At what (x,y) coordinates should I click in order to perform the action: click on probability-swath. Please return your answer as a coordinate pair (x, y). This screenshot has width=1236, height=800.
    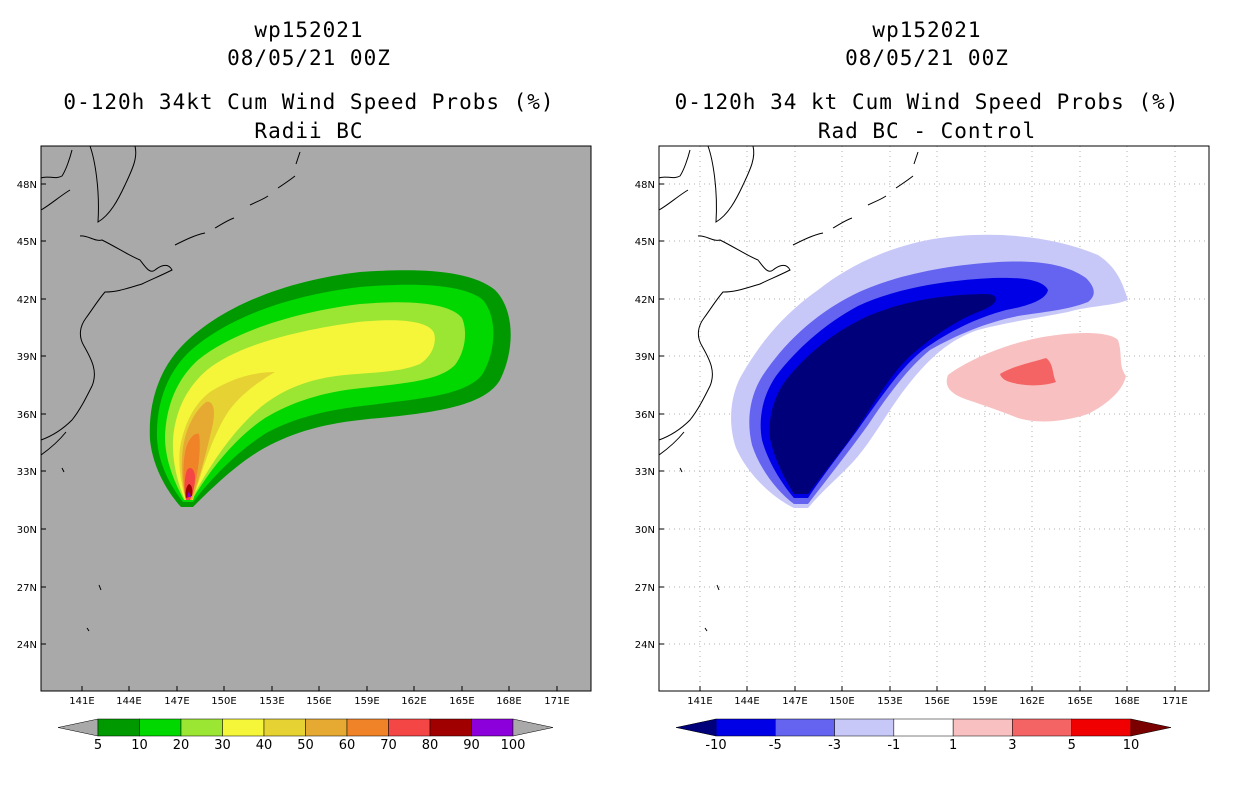
    Looking at the image, I should click on (330, 388).